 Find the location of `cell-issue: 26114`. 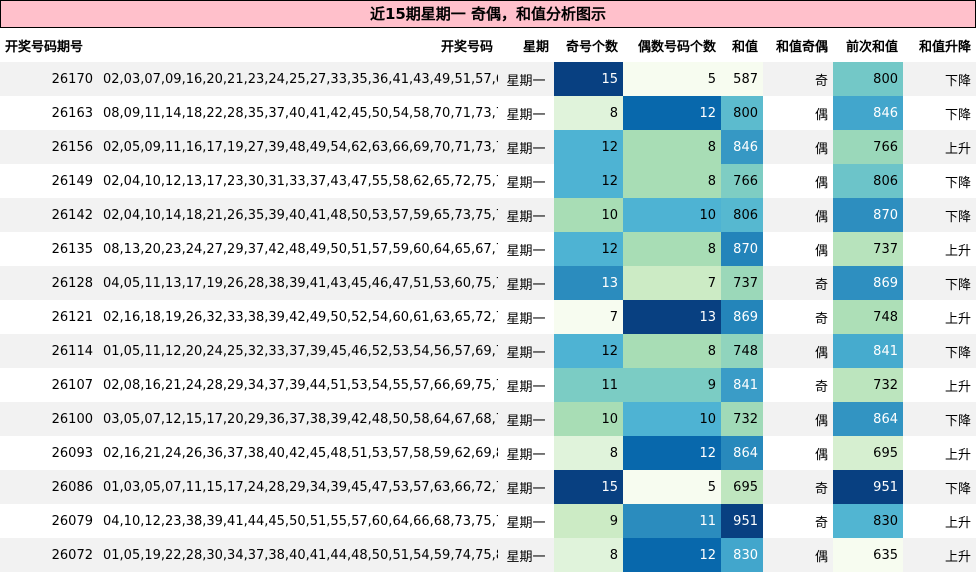

cell-issue: 26114 is located at coordinates (49, 351).